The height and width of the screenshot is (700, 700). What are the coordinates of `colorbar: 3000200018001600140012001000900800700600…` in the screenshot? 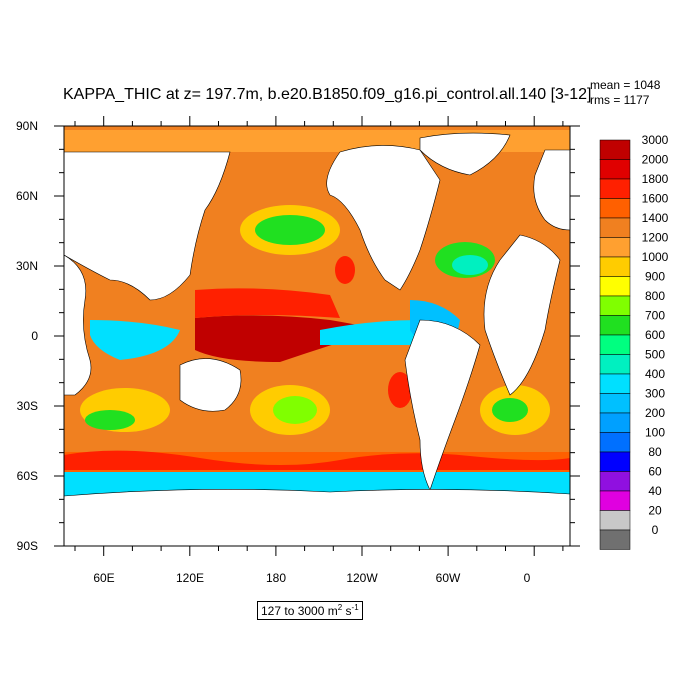 It's located at (634, 341).